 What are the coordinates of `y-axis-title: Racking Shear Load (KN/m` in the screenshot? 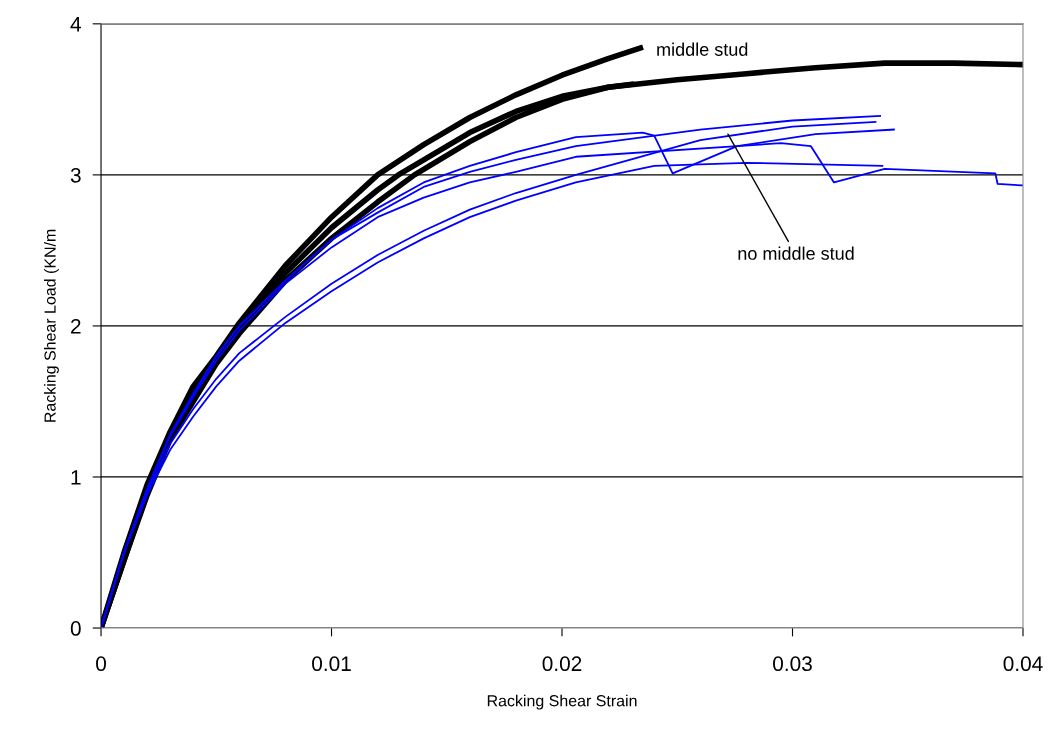 It's located at (51, 325).